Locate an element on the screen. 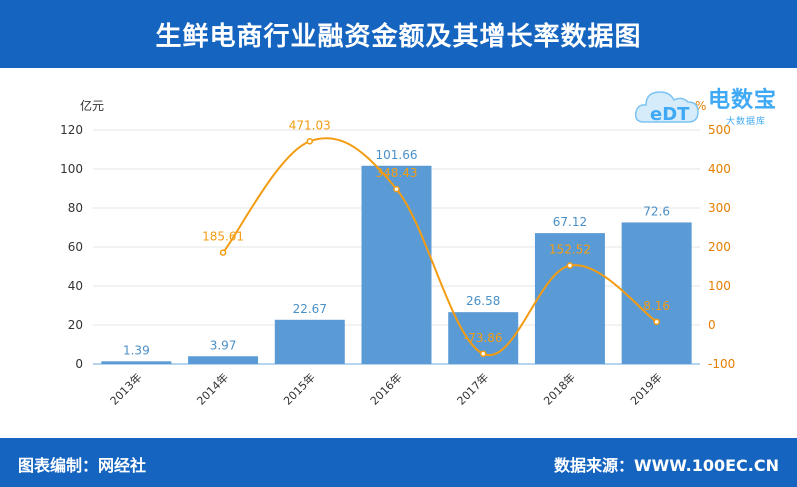 The height and width of the screenshot is (487, 797). x-tick-label: 2014年 is located at coordinates (212, 388).